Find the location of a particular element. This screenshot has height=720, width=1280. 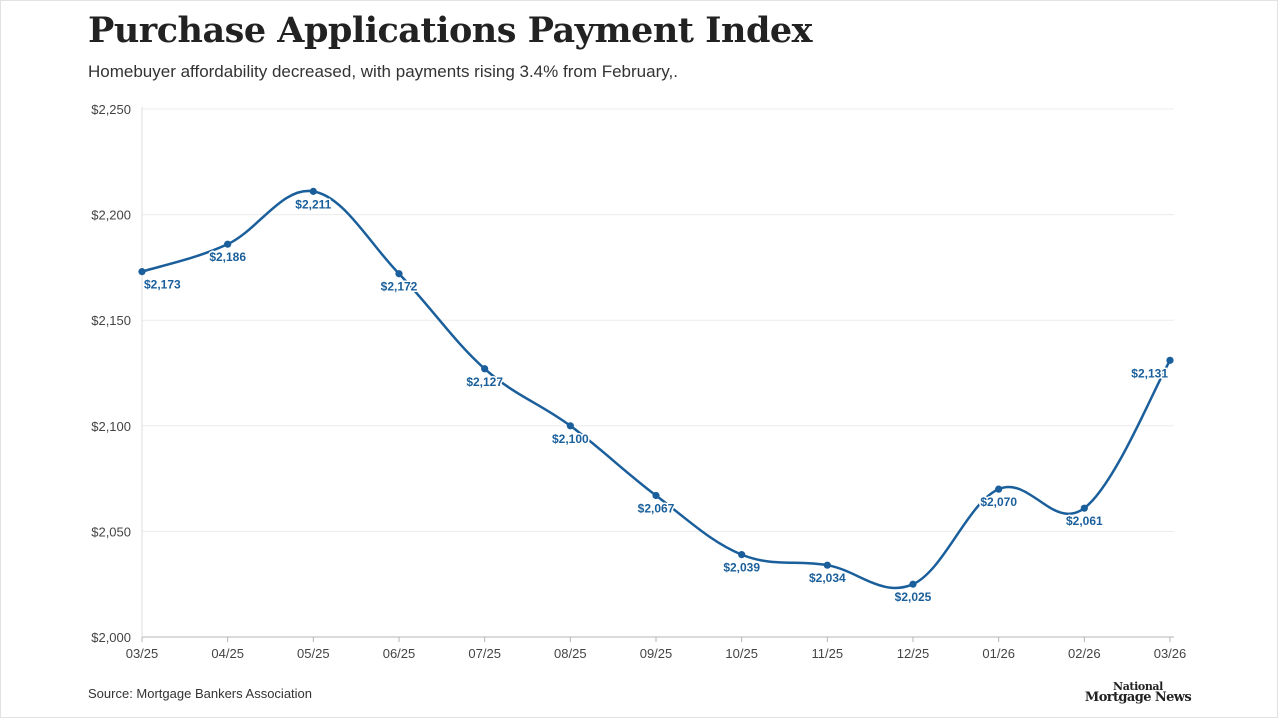

data-label: $2,034 is located at coordinates (827, 578).